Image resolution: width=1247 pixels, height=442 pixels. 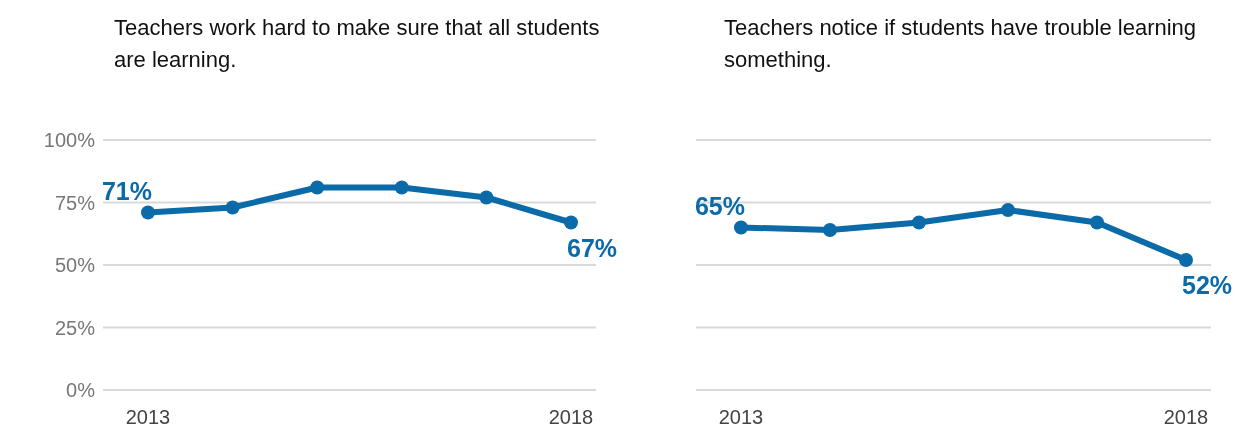 I want to click on data-label: 65%, so click(x=719, y=205).